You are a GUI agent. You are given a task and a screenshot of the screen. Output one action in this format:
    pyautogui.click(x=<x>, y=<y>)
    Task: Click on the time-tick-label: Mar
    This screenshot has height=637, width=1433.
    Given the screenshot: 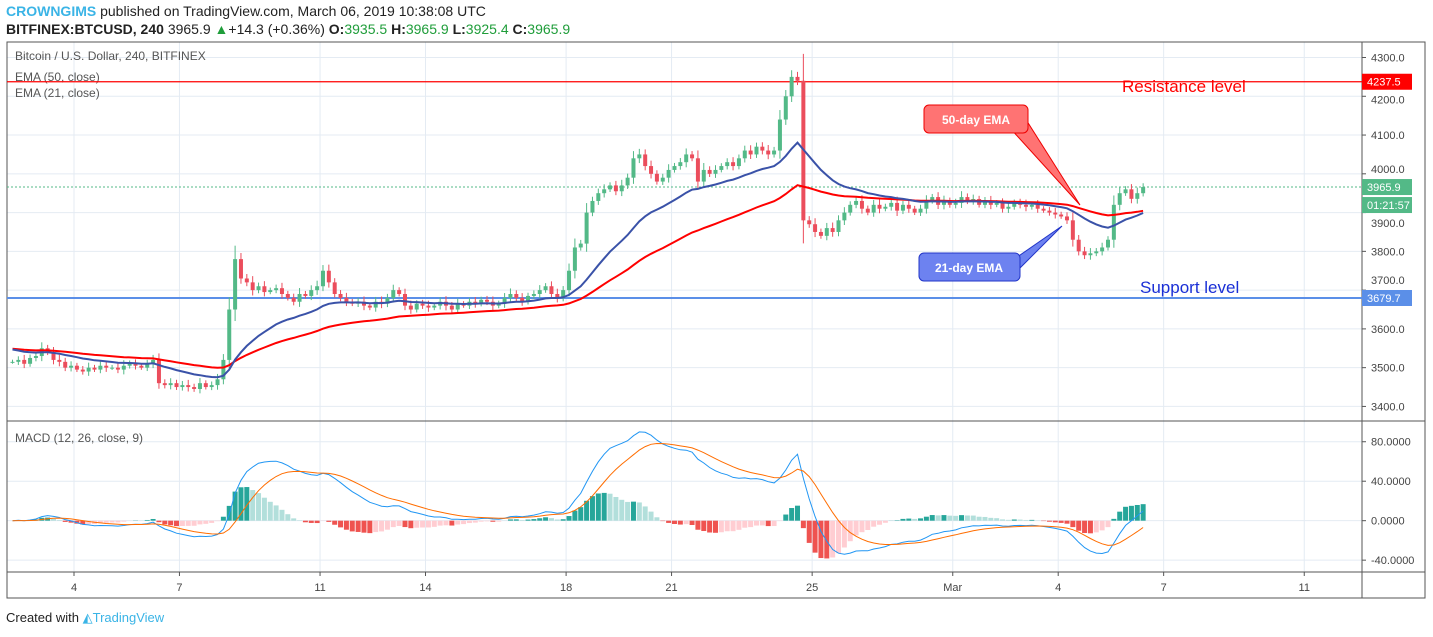 What is the action you would take?
    pyautogui.click(x=952, y=588)
    